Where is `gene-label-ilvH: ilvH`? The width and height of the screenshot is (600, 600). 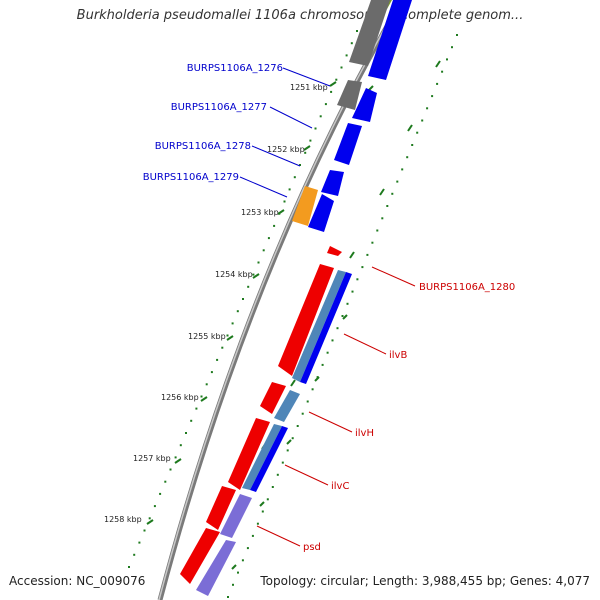 gene-label-ilvH: ilvH is located at coordinates (364, 433).